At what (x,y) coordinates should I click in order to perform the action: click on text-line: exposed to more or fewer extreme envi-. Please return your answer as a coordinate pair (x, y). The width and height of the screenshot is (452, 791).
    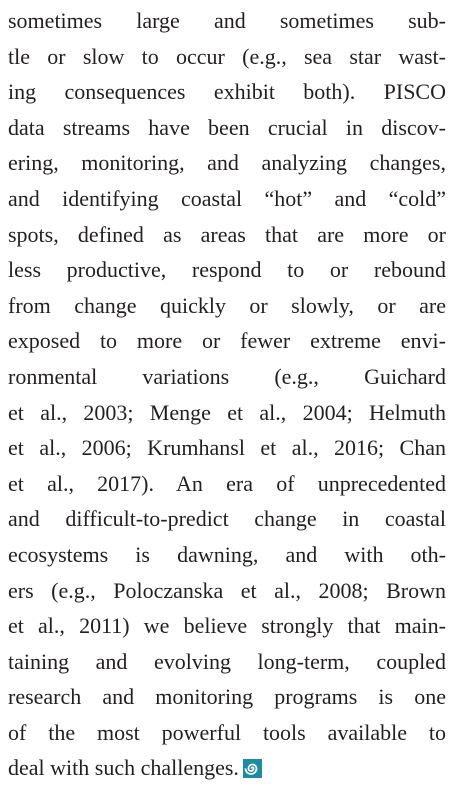
    Looking at the image, I should click on (227, 341).